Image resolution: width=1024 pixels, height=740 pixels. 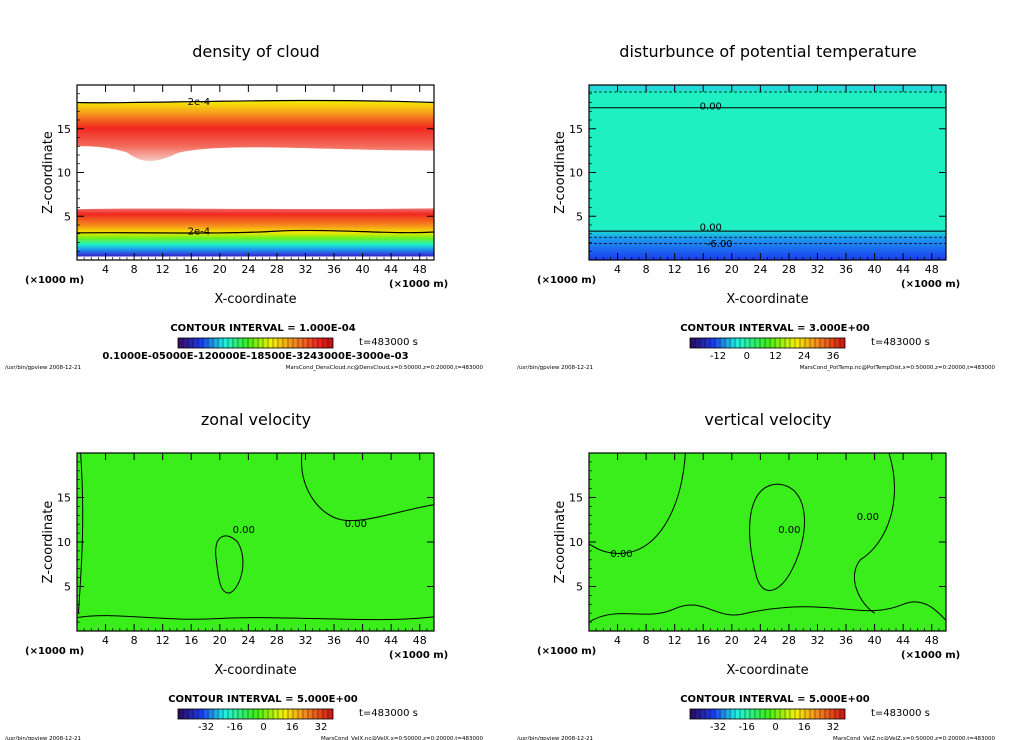 I want to click on plot-field: 0.00 0.00 0.00, so click(x=767, y=541).